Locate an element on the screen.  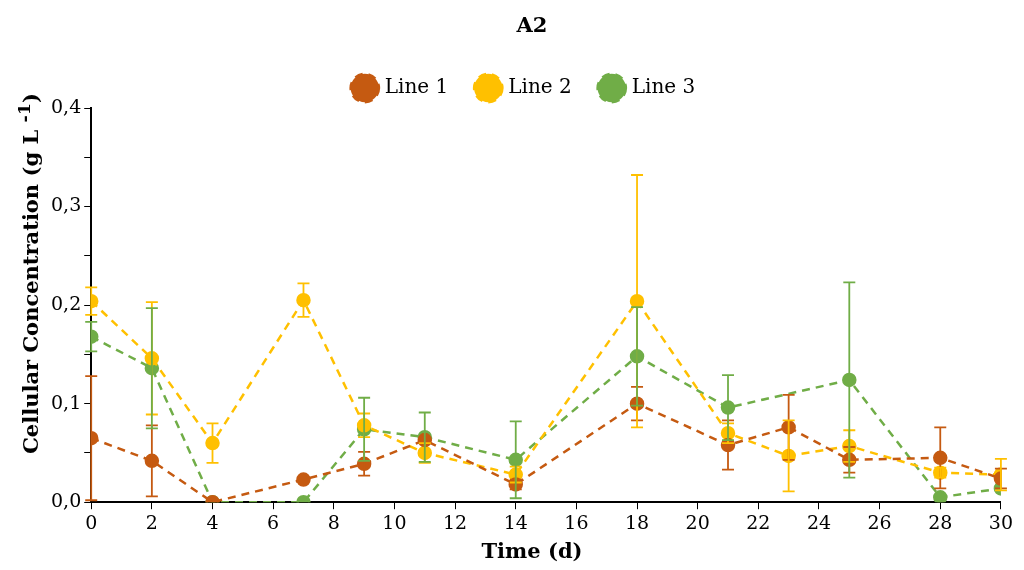
chart-title: A2 is located at coordinates (532, 24).